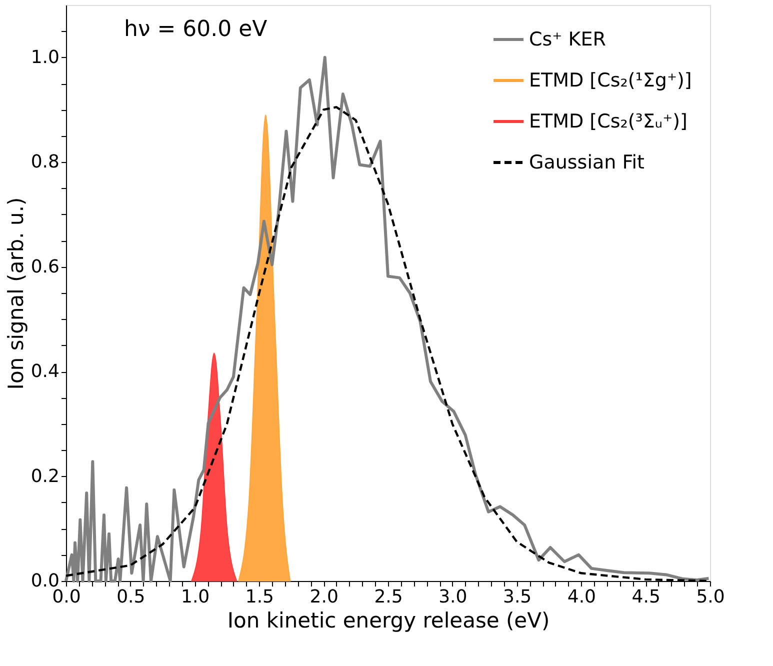  I want to click on x-tick-label: 4.0, so click(581, 597).